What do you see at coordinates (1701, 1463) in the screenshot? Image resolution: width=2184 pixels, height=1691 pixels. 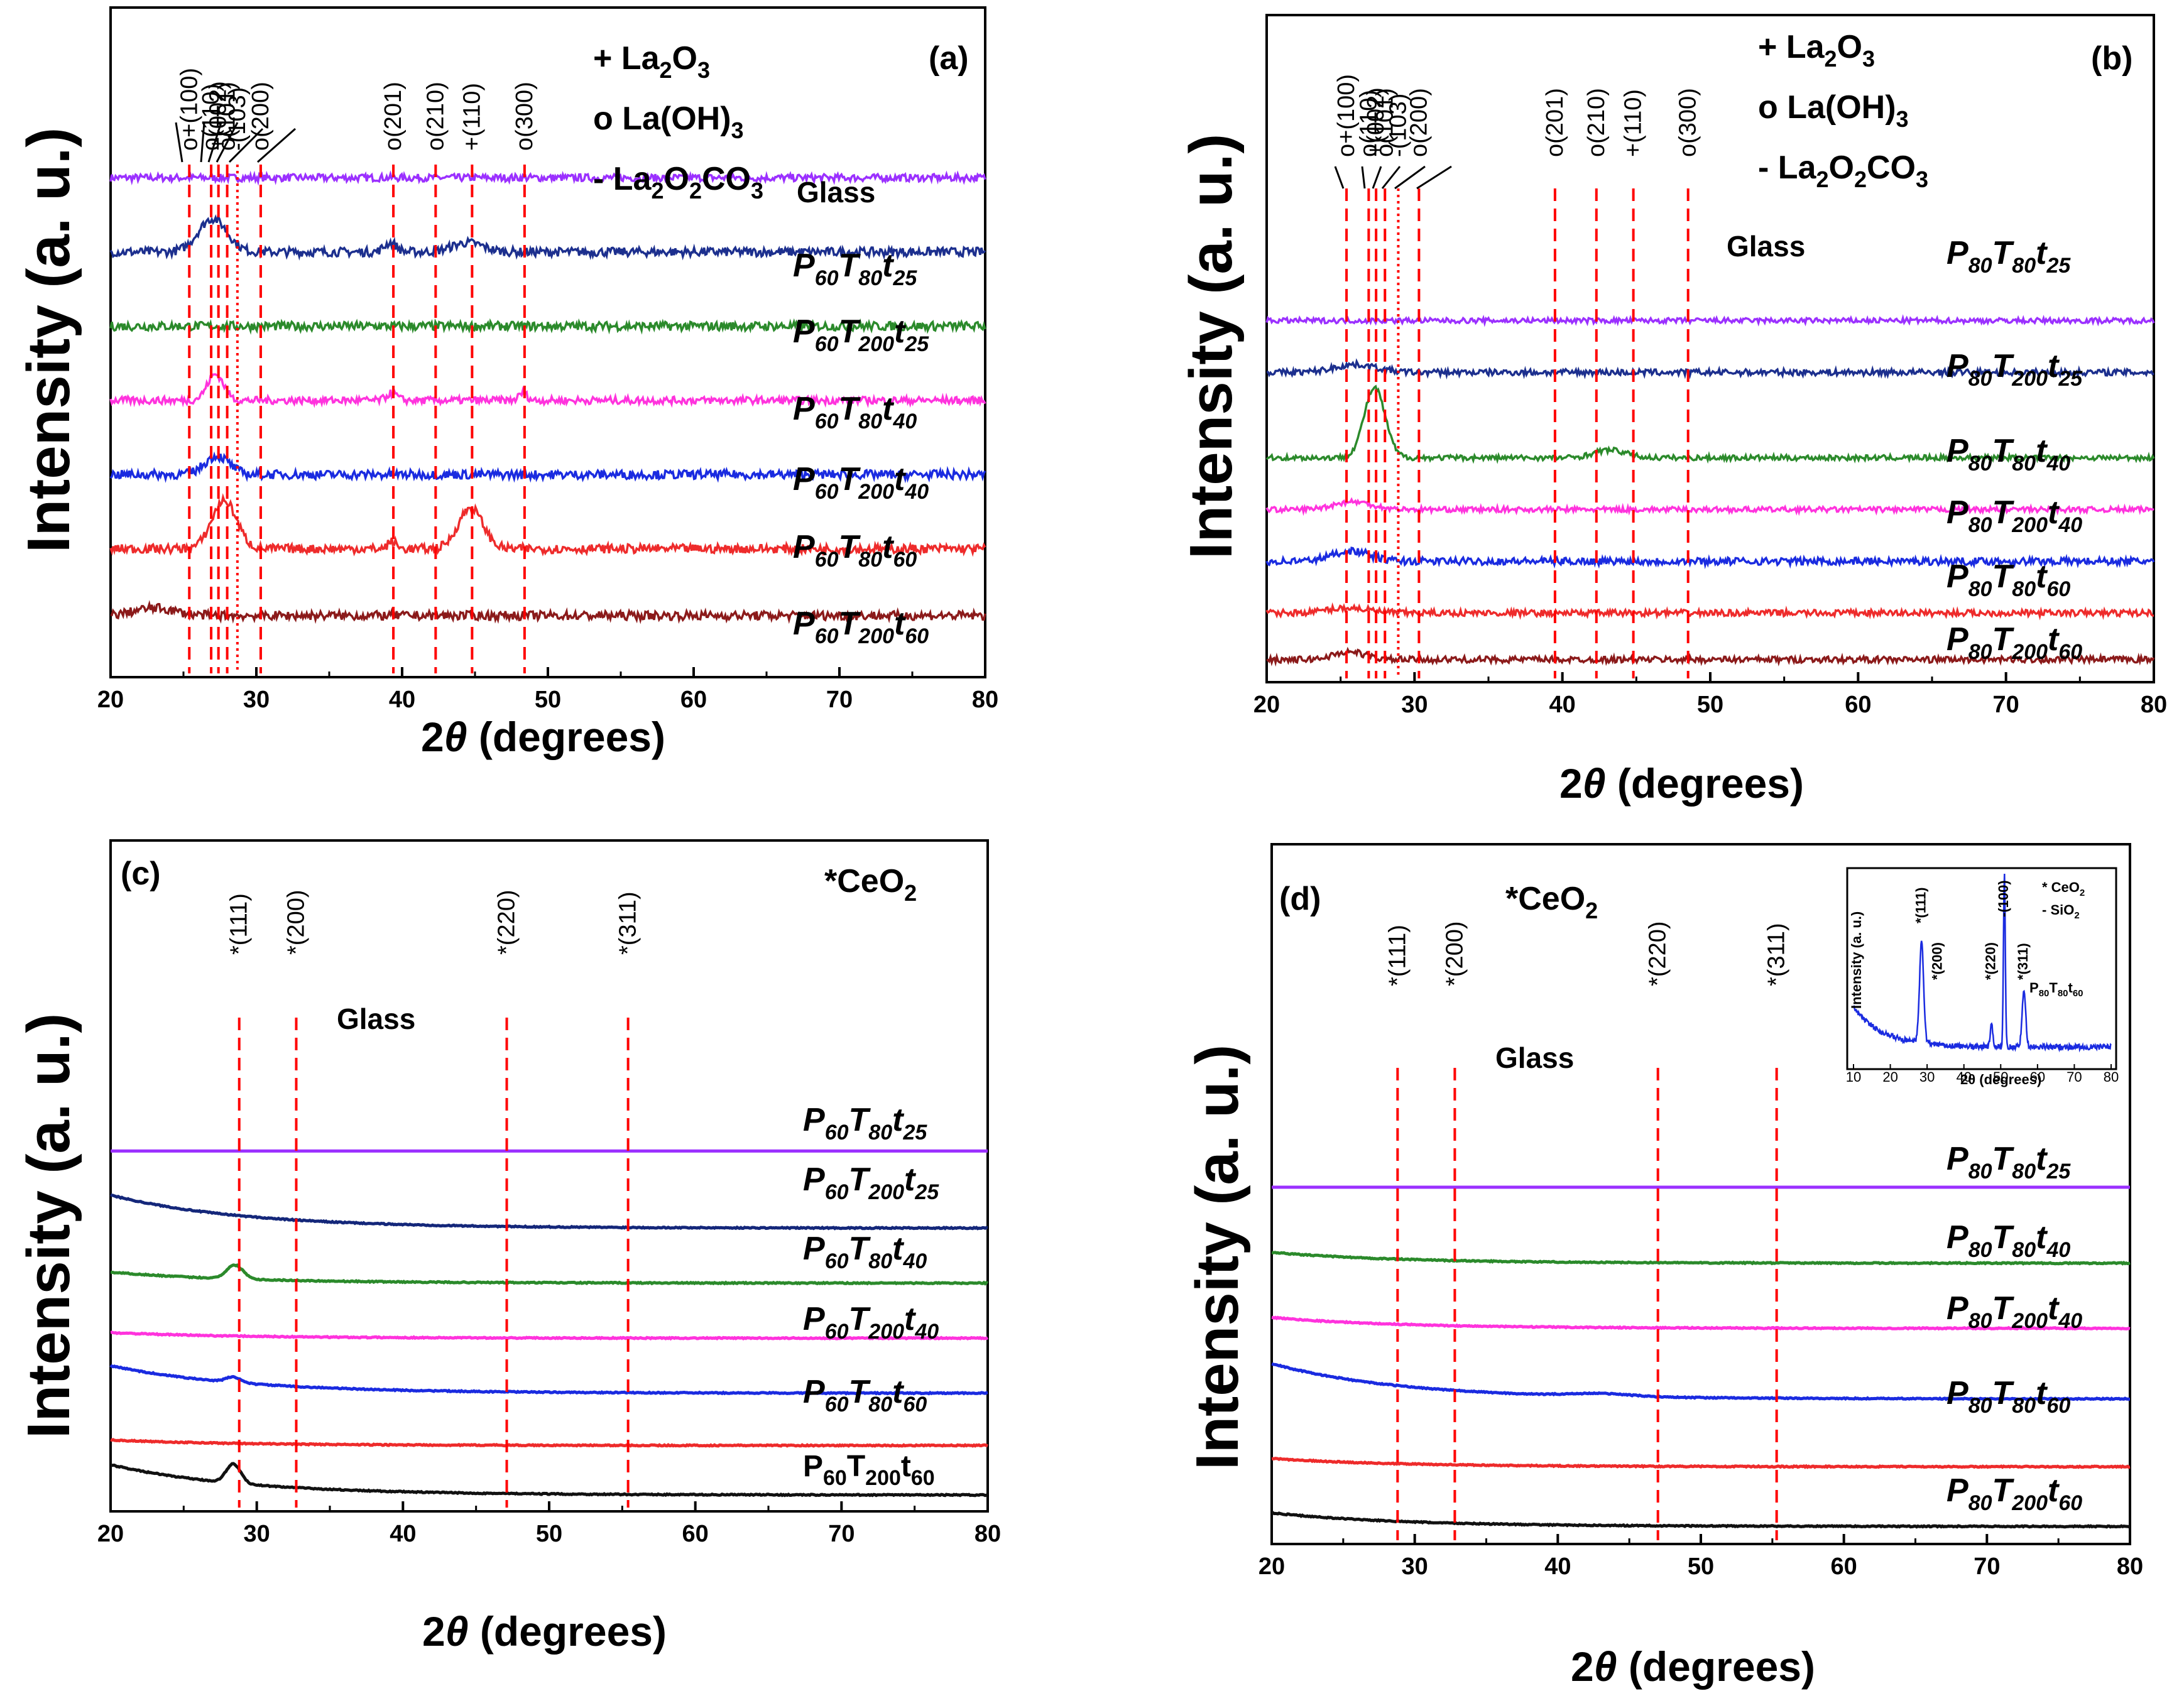 I see `series-P80T80t60` at bounding box center [1701, 1463].